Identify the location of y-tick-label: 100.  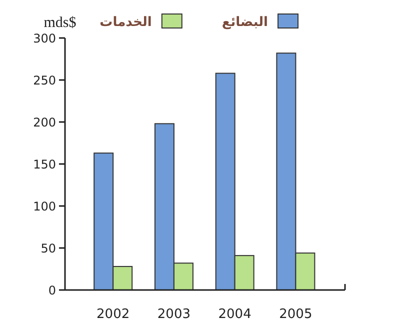
(44, 207).